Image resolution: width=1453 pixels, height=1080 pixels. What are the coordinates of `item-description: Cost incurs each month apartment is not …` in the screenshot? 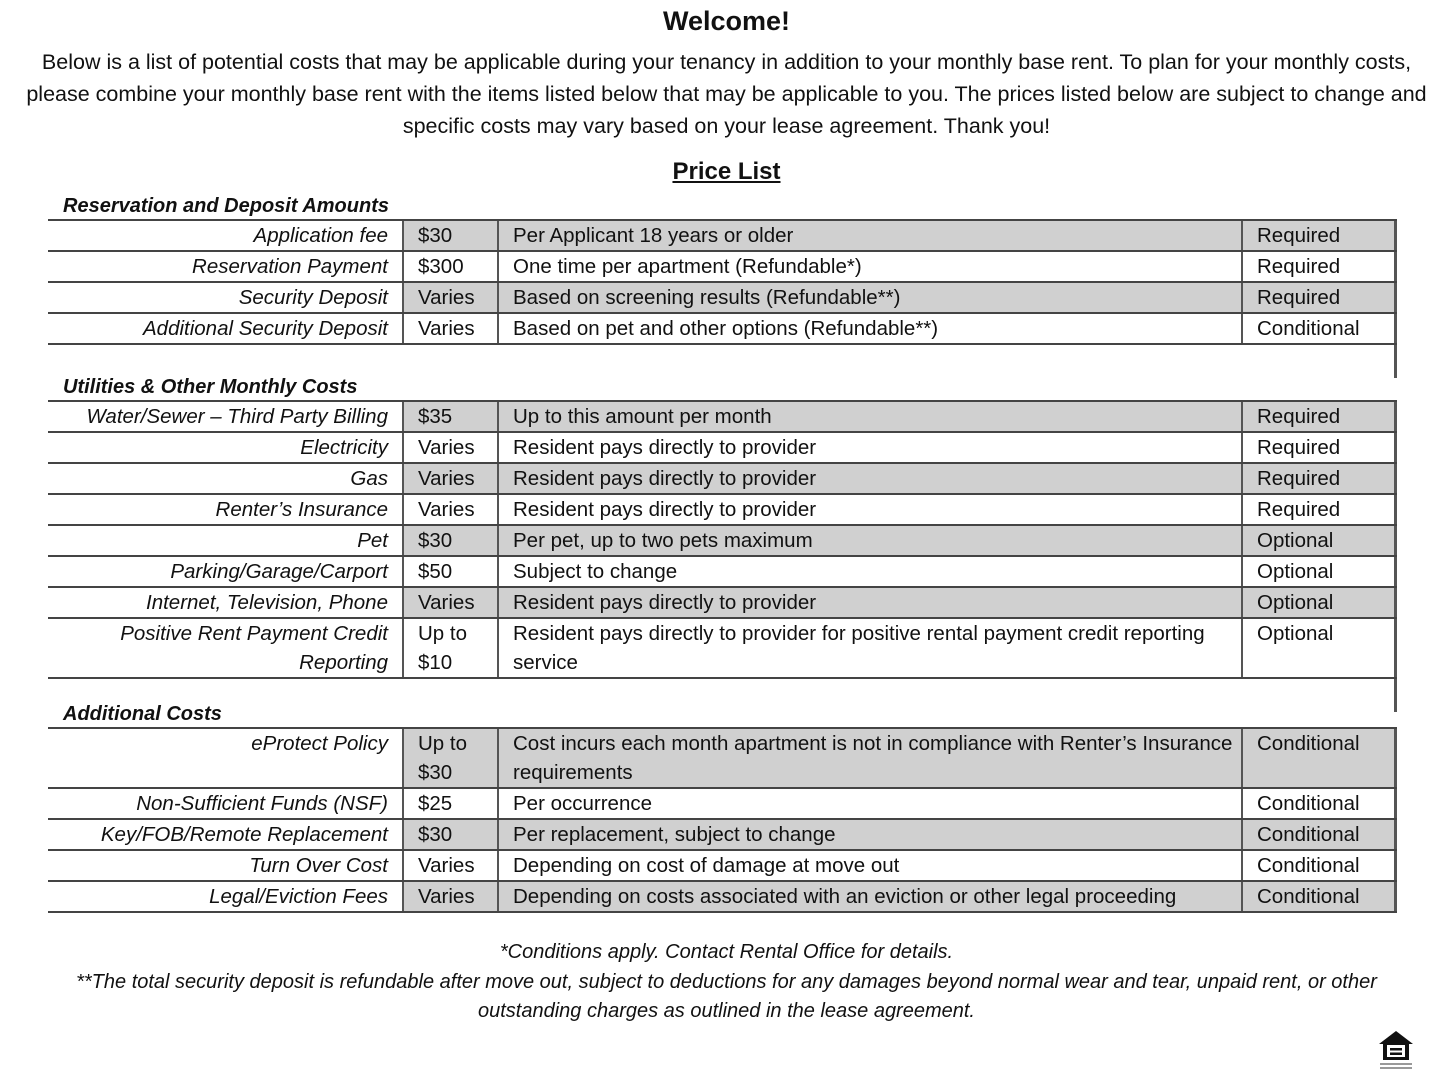 It's located at (869, 758).